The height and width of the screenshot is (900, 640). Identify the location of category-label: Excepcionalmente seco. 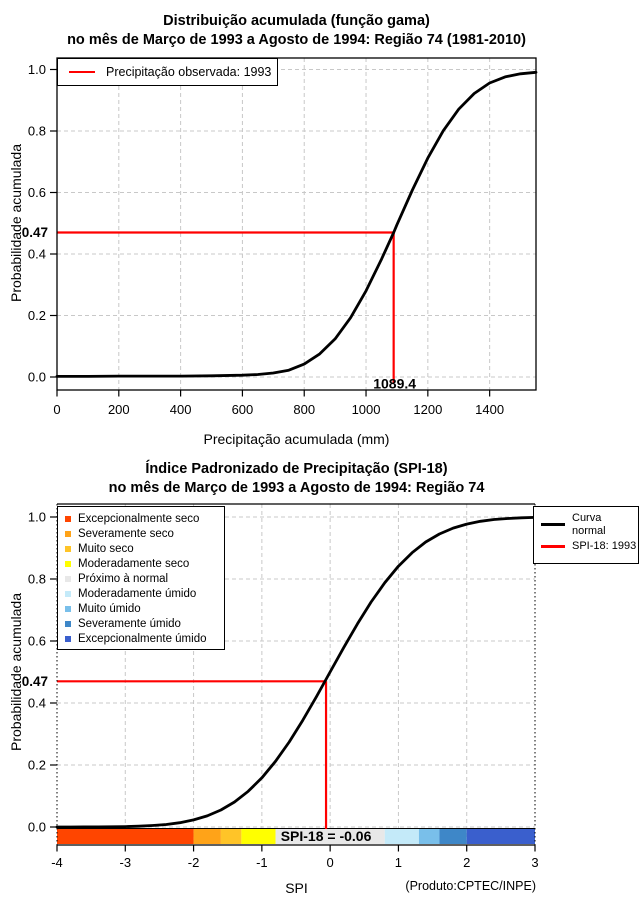
(139, 518).